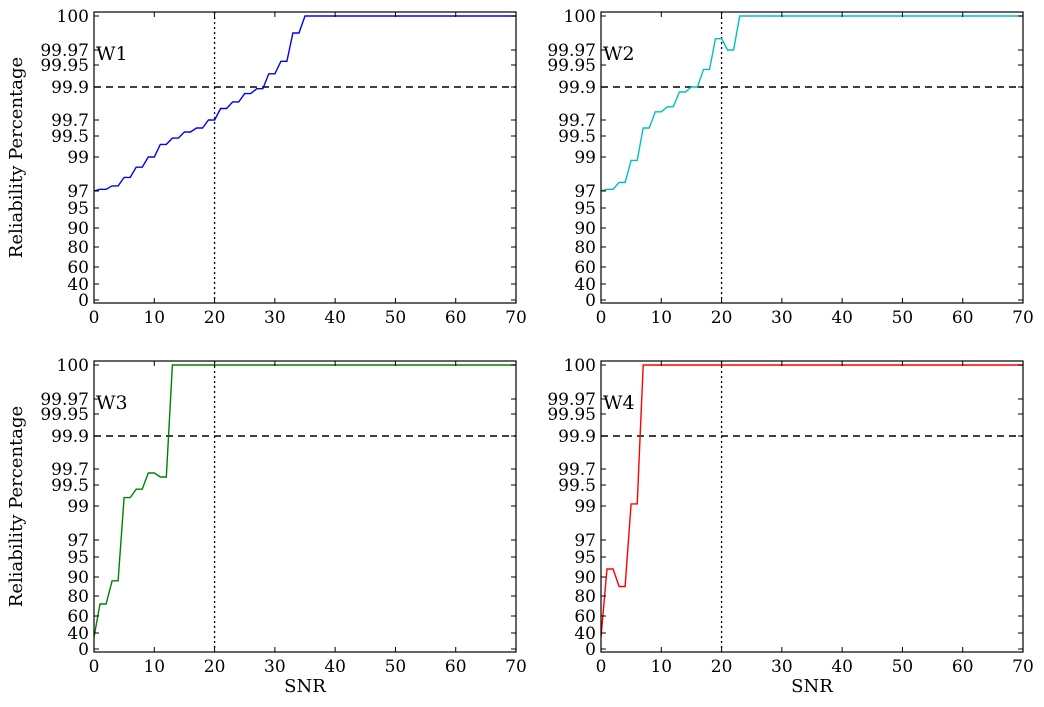 The width and height of the screenshot is (1044, 707). I want to click on count-label: 10/10, so click(776, 566).